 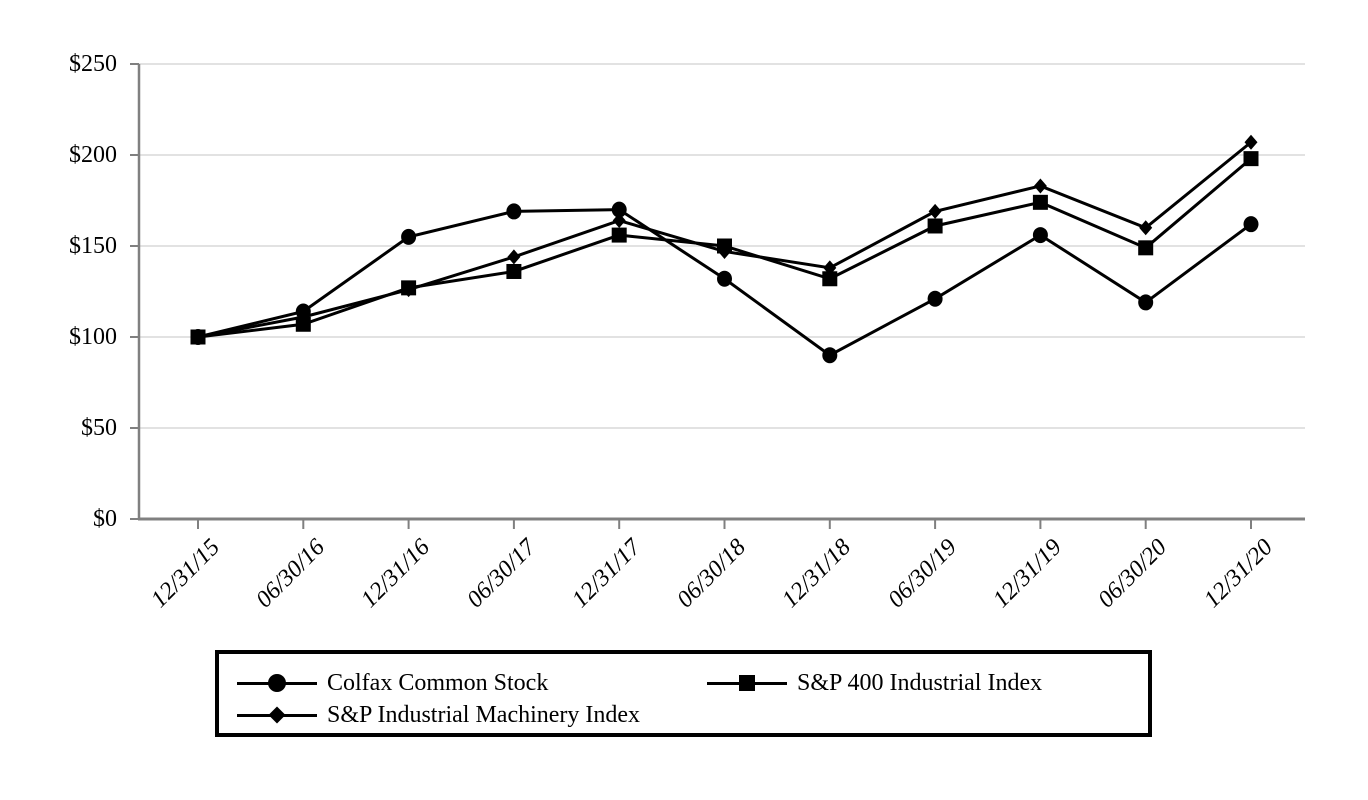 What do you see at coordinates (747, 683) in the screenshot?
I see `square-marker-icon` at bounding box center [747, 683].